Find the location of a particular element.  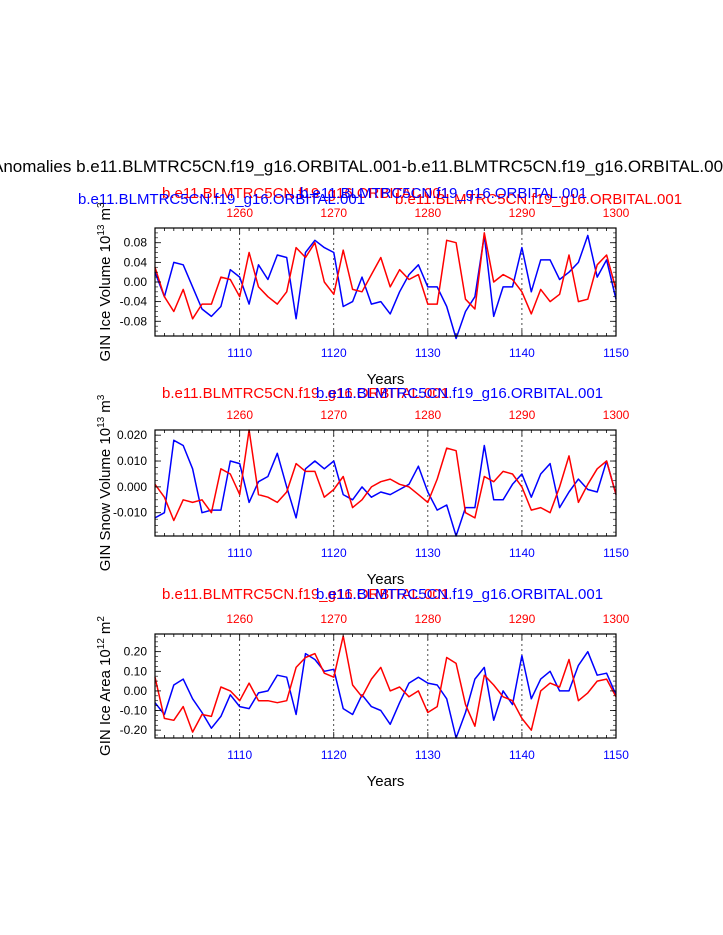

y-axis-label-part: GIN Snow Volume 10 is located at coordinates (105, 499).